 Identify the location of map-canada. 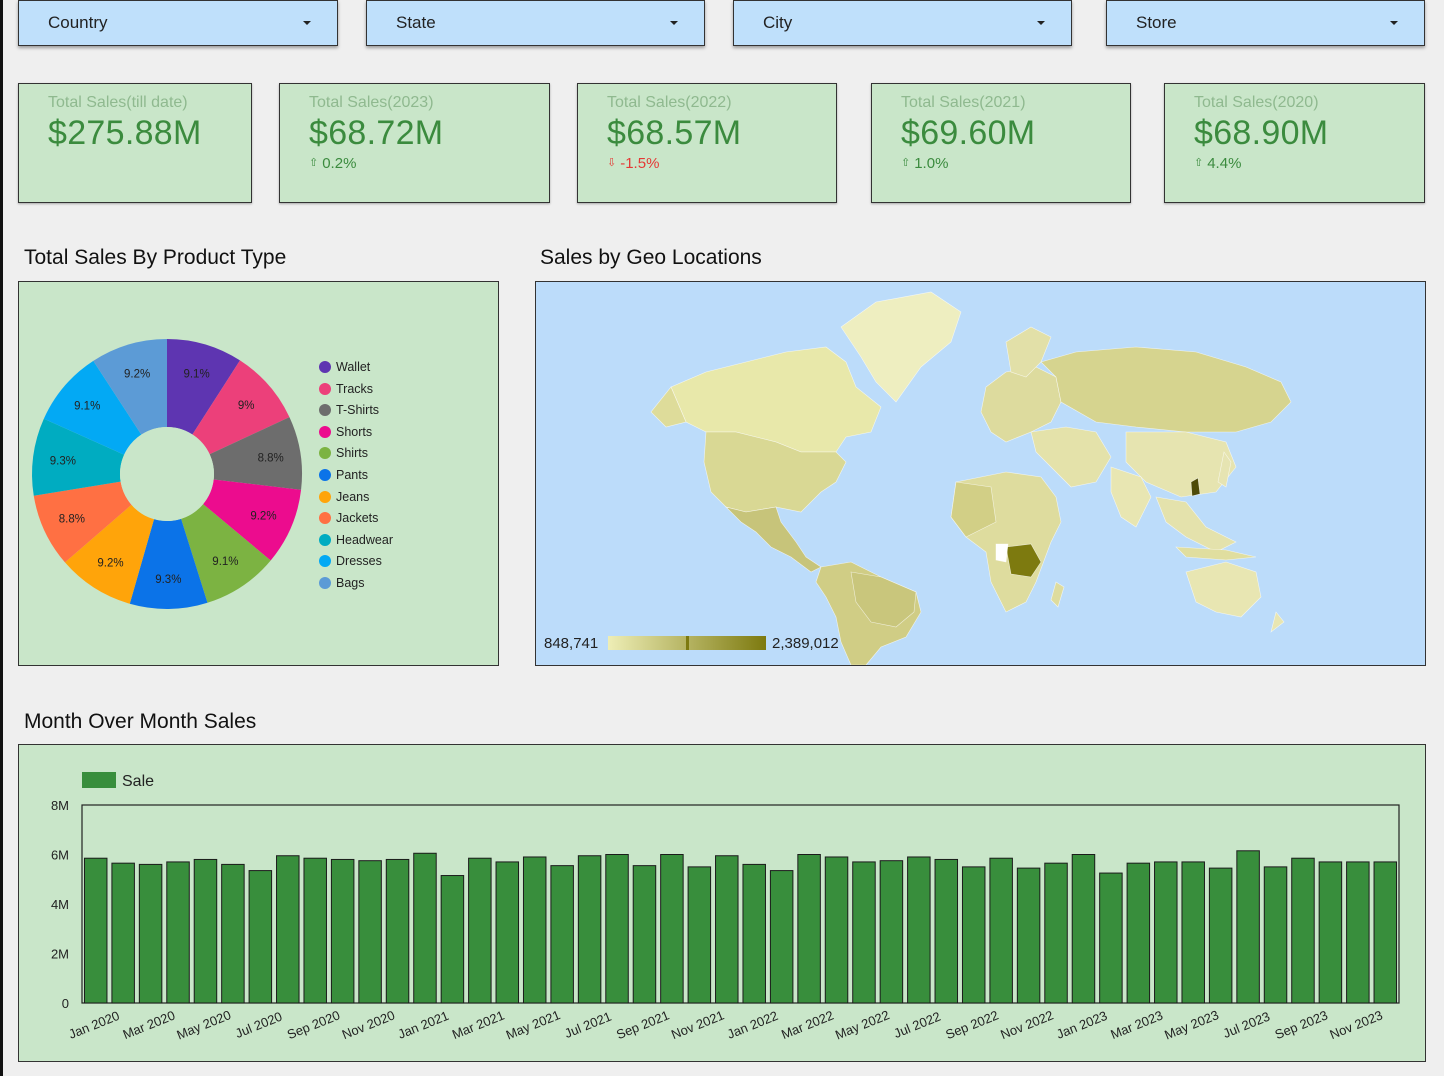
(776, 399).